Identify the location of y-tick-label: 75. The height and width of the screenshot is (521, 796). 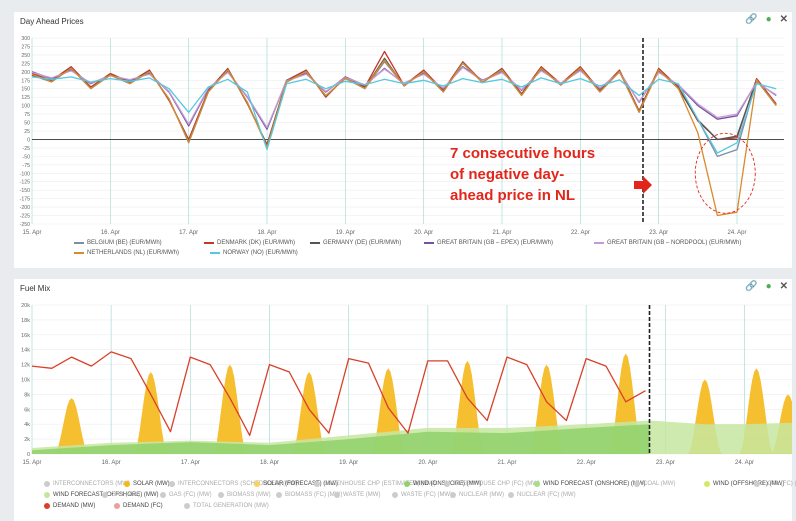
(27, 115).